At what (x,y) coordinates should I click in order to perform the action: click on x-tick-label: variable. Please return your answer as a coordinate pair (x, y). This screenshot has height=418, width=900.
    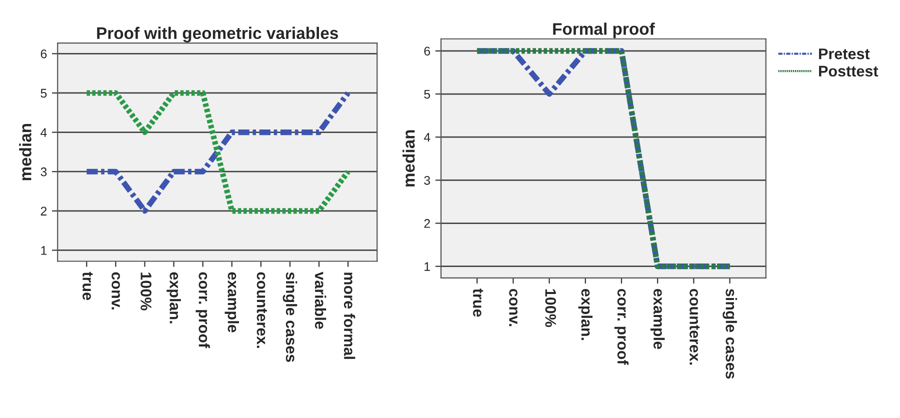
    Looking at the image, I should click on (320, 300).